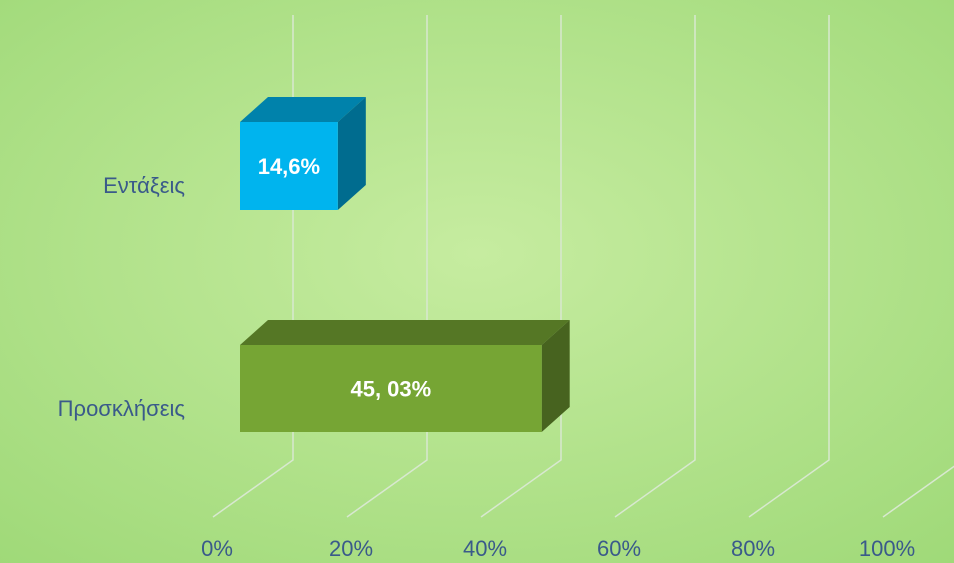  What do you see at coordinates (144, 185) in the screenshot?
I see `y-tick-label: Εντάξεις` at bounding box center [144, 185].